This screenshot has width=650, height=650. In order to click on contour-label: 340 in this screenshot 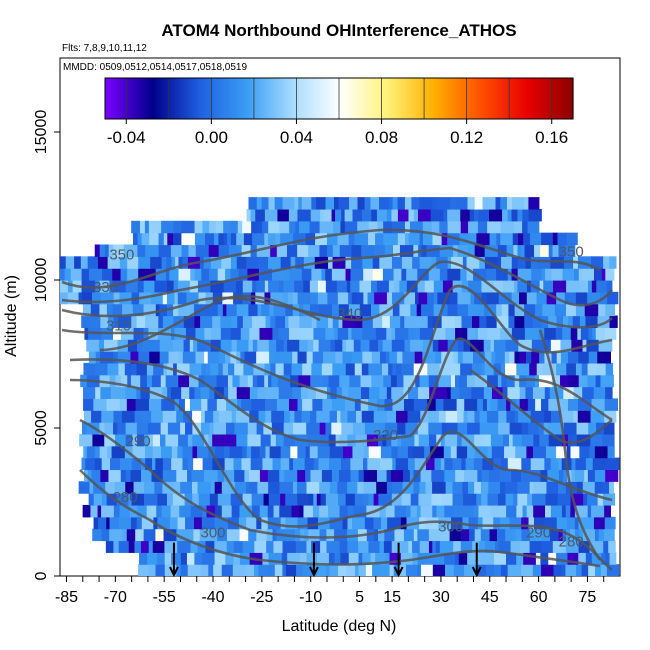, I will do `click(349, 313)`.